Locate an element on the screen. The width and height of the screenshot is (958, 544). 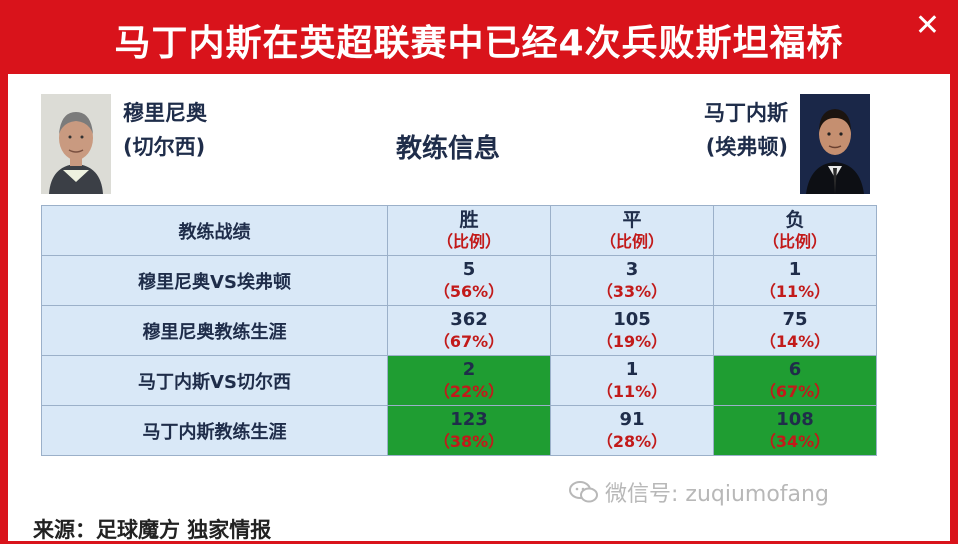
coach-left-info: 穆里尼奥 (切尔西) is located at coordinates (165, 130).